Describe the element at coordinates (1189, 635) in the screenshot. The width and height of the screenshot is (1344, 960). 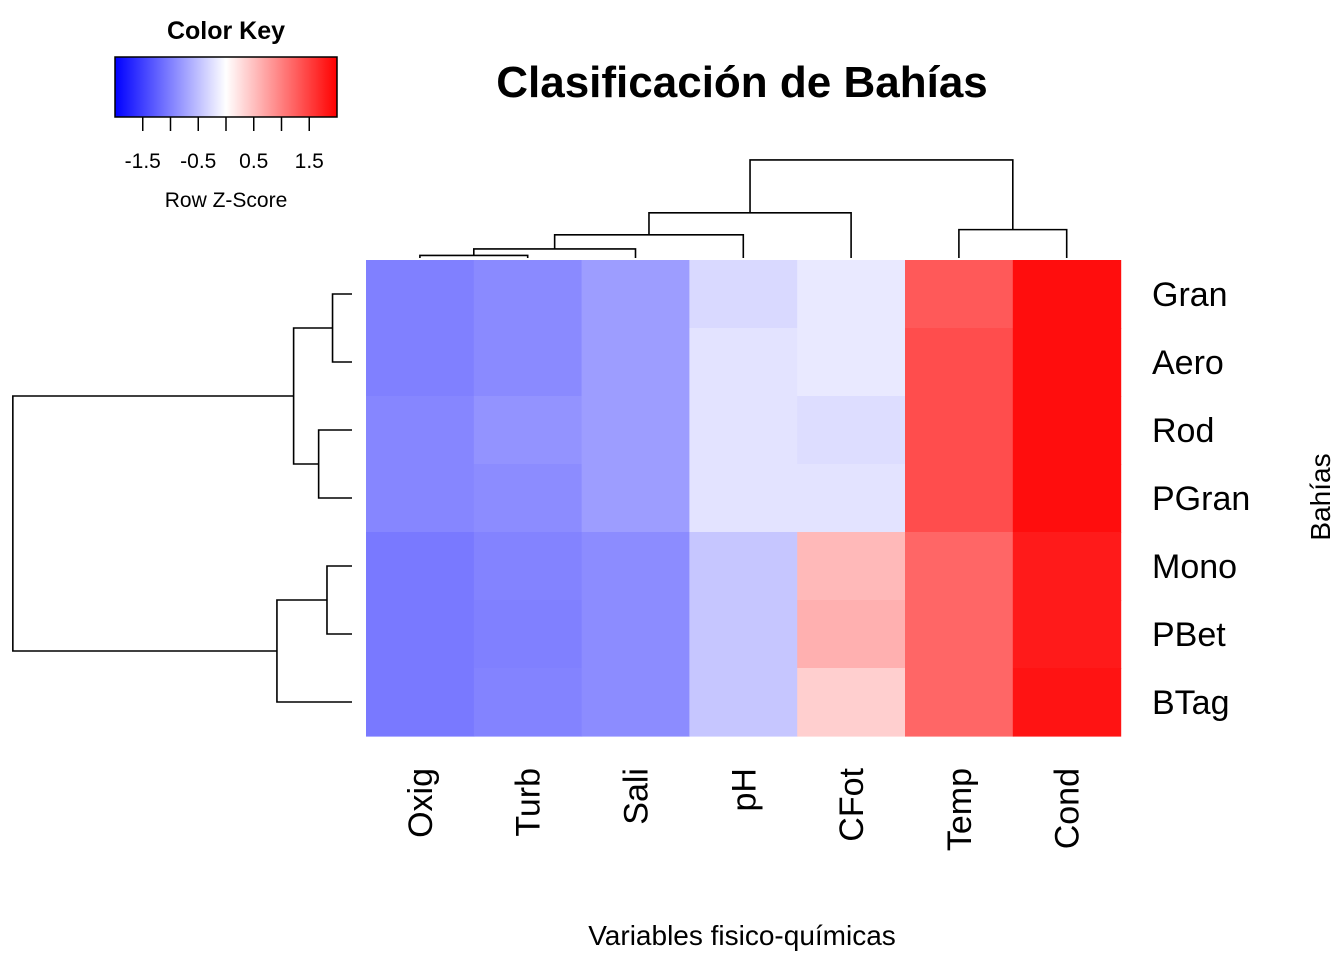
I see `row-label: PBet` at that location.